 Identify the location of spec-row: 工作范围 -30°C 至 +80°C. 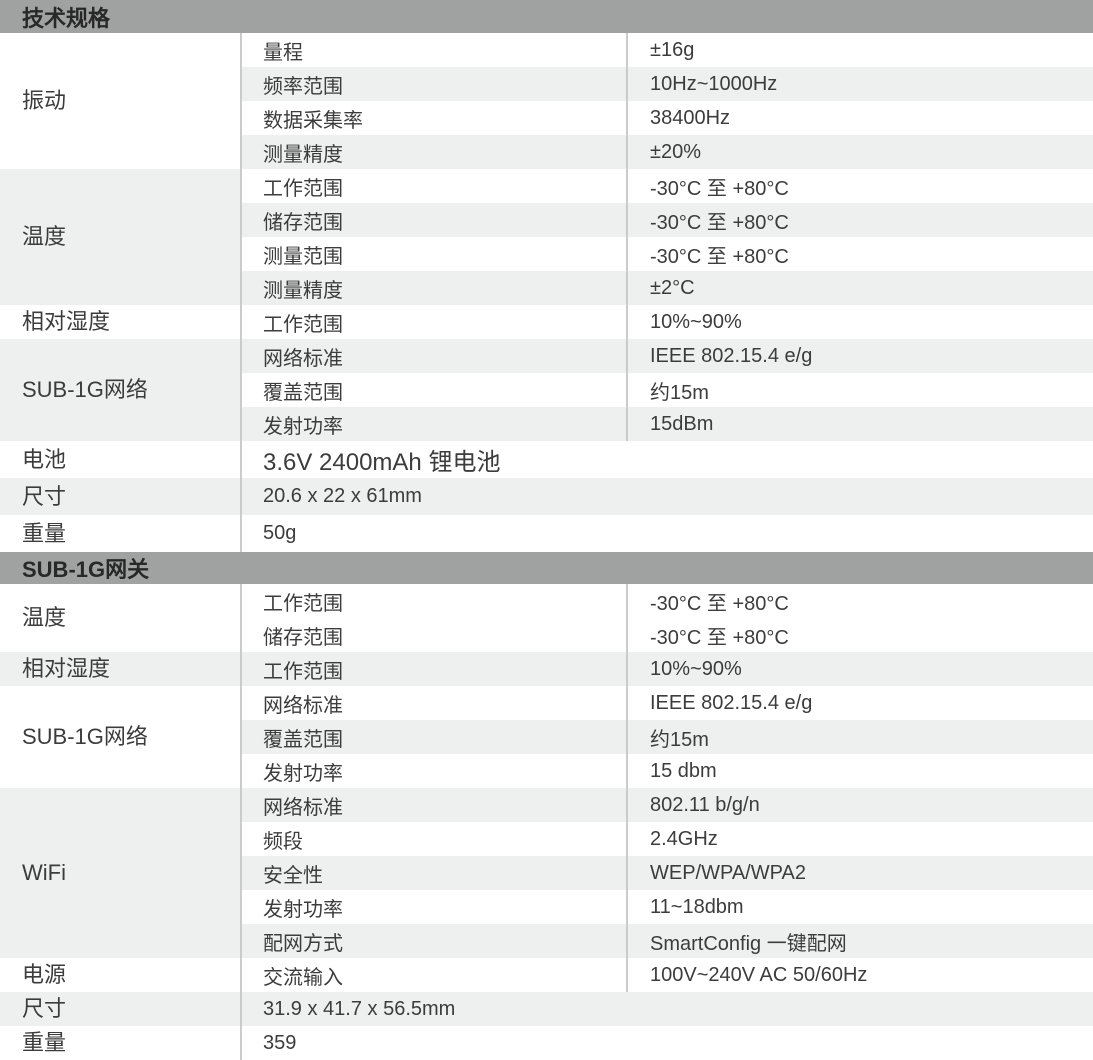
(667, 601).